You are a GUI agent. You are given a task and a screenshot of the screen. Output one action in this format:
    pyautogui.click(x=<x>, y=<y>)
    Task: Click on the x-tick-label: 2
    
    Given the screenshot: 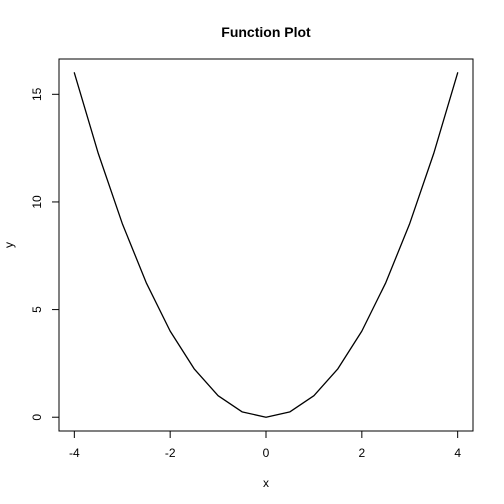 What is the action you would take?
    pyautogui.click(x=361, y=453)
    